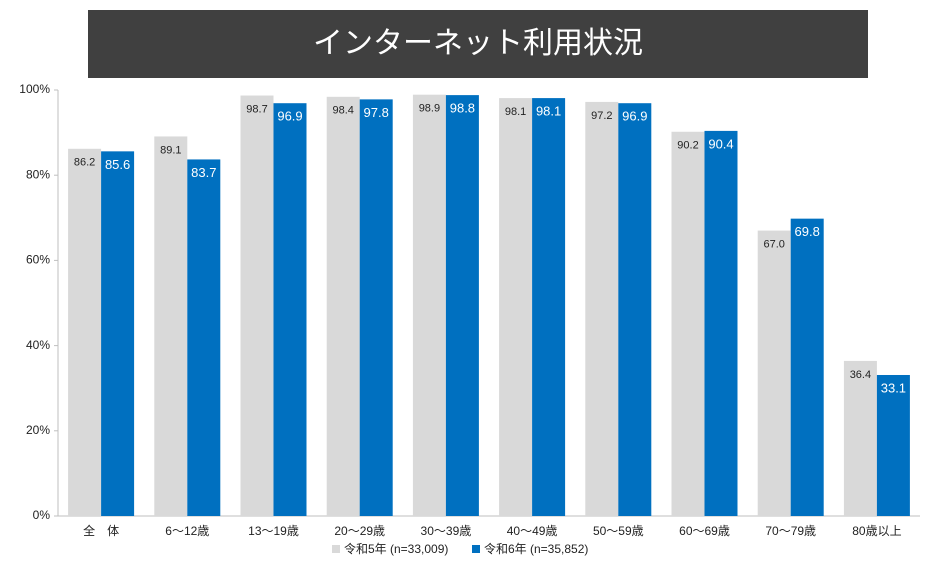 The image size is (934, 562). I want to click on data-label: 83.7, so click(203, 172).